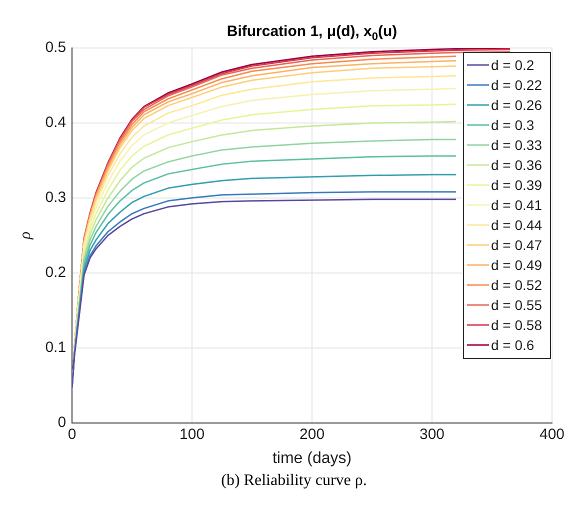 This screenshot has width=580, height=506. Describe the element at coordinates (516, 84) in the screenshot. I see `legend-label: d = 0.22` at that location.